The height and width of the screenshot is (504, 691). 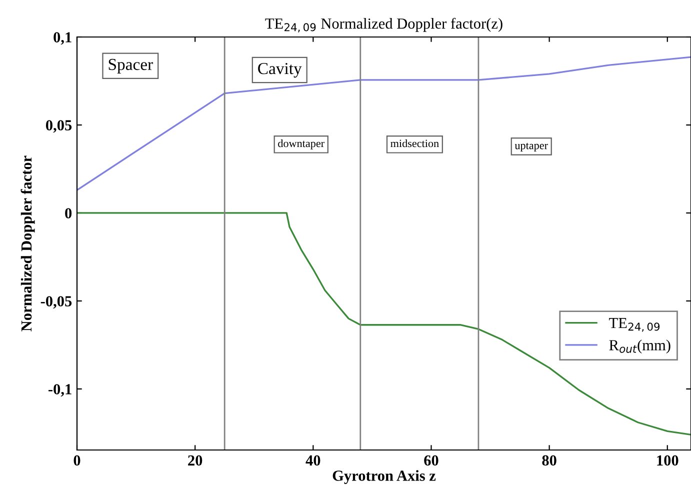 I want to click on annotation: midsection, so click(x=414, y=143).